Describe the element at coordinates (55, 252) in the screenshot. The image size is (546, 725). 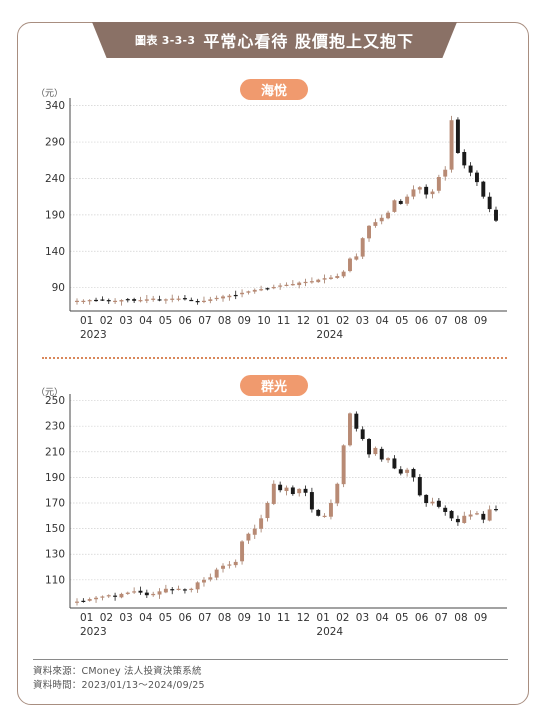
I see `y-tick-label: 140` at that location.